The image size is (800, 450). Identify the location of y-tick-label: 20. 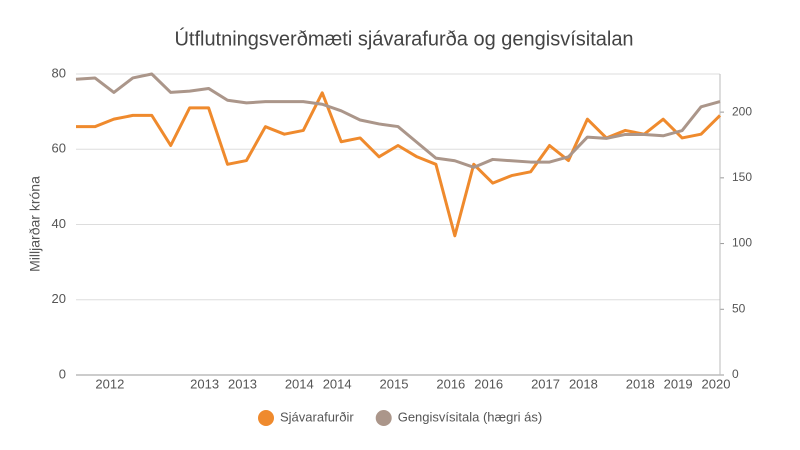
(59, 298).